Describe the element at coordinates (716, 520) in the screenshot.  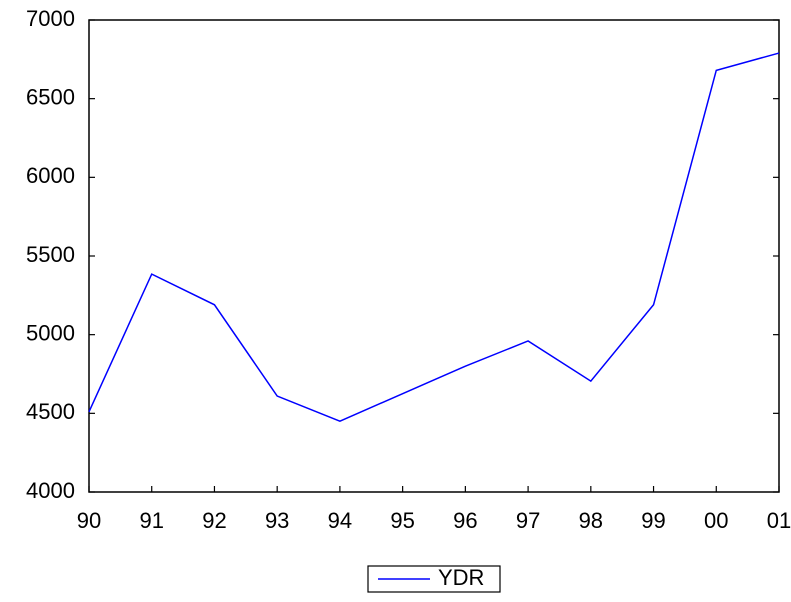
I see `x-tick-label: 00` at that location.